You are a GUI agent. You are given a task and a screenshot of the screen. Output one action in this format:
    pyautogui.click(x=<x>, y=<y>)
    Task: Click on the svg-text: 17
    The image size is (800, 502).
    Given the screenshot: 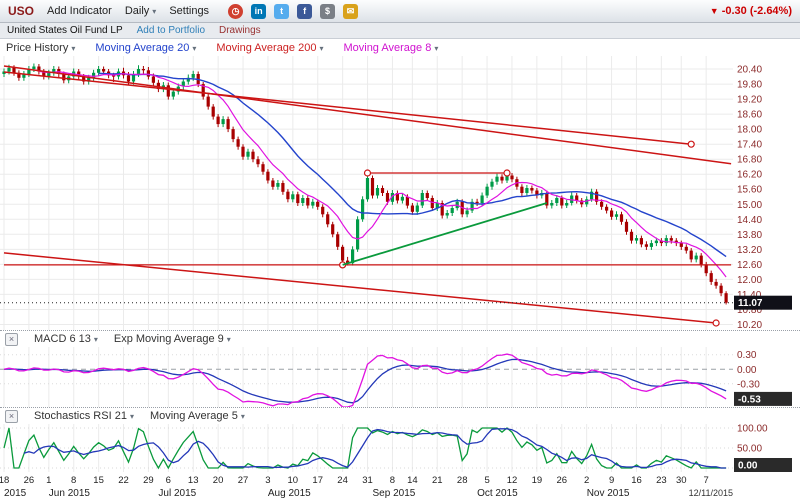 What is the action you would take?
    pyautogui.click(x=317, y=480)
    